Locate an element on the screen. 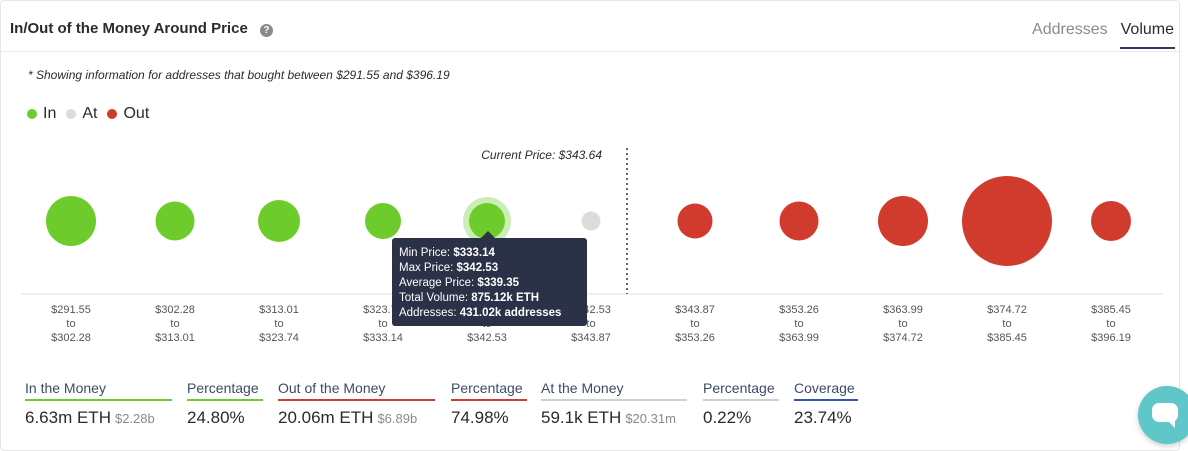 The height and width of the screenshot is (451, 1188). stat-value-at-the-money: 59.1k ETH $20.31m is located at coordinates (608, 417).